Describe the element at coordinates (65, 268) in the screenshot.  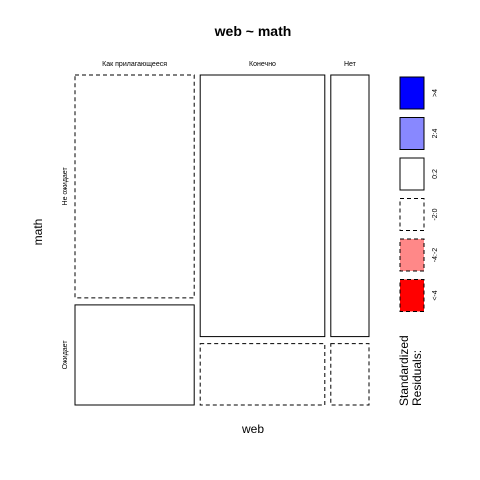
I see `y-tick-labels: Не ожидает Ожидает` at that location.